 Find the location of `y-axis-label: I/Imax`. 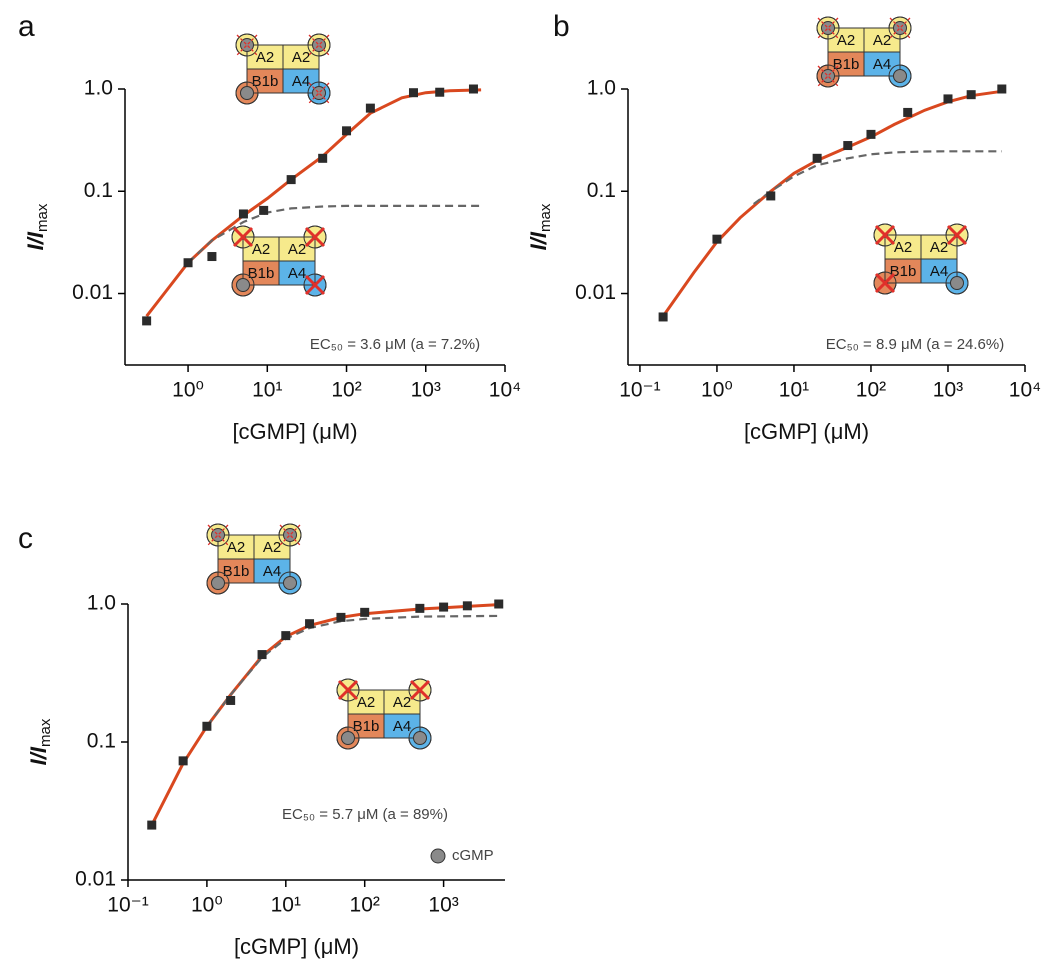

y-axis-label: I/Imax is located at coordinates (40, 741).